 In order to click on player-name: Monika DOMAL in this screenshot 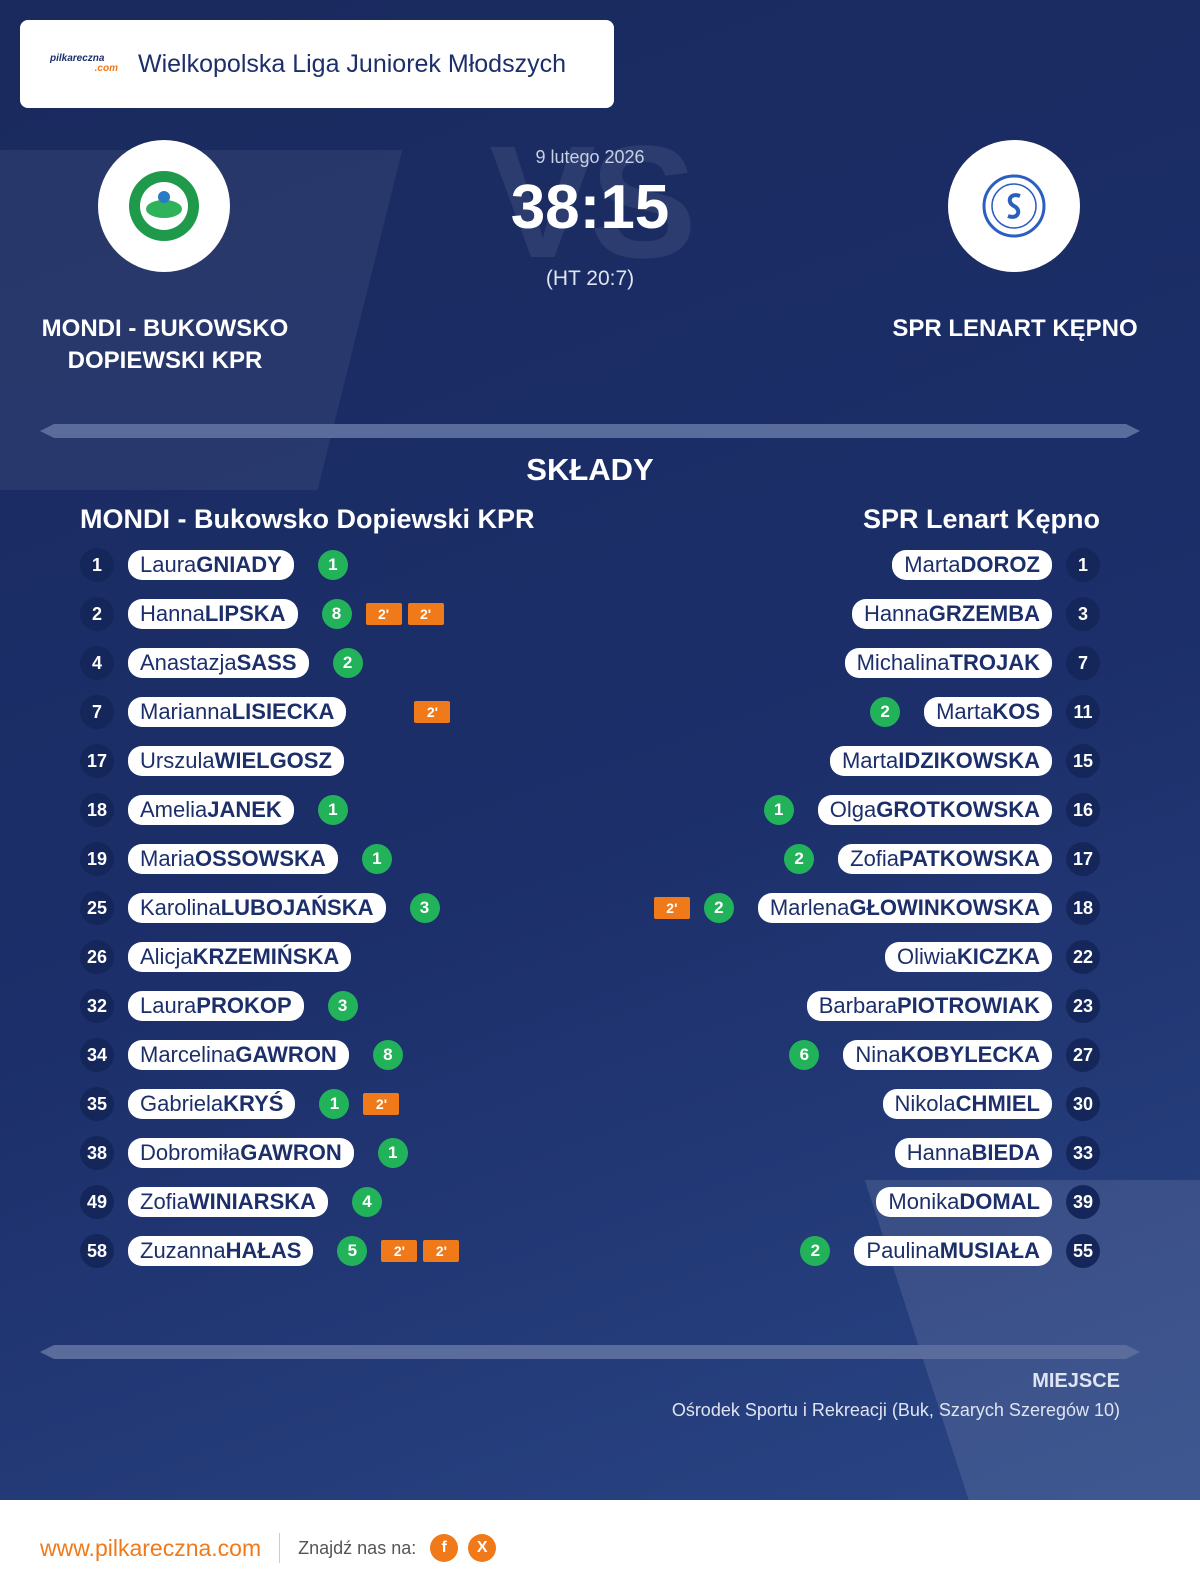, I will do `click(964, 1202)`.